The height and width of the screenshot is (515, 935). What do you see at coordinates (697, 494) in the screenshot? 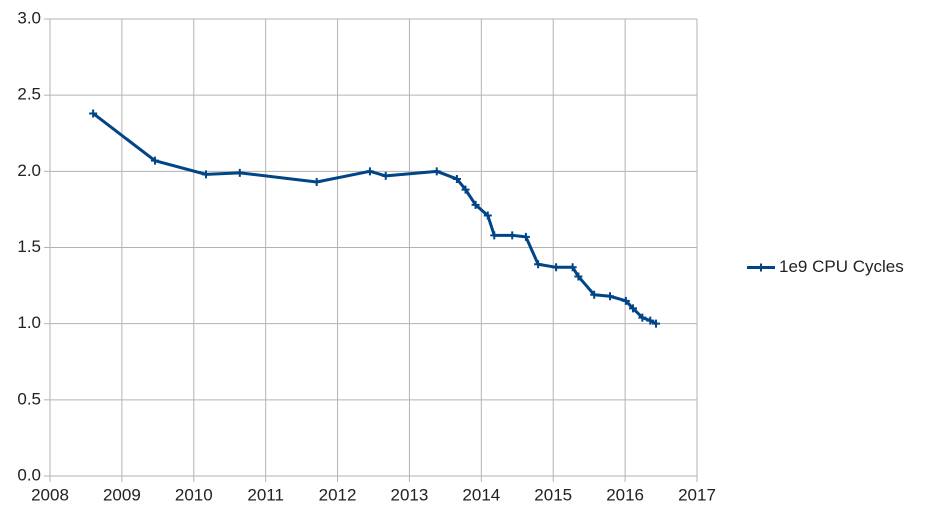
I see `x-tick-label: 2017` at bounding box center [697, 494].